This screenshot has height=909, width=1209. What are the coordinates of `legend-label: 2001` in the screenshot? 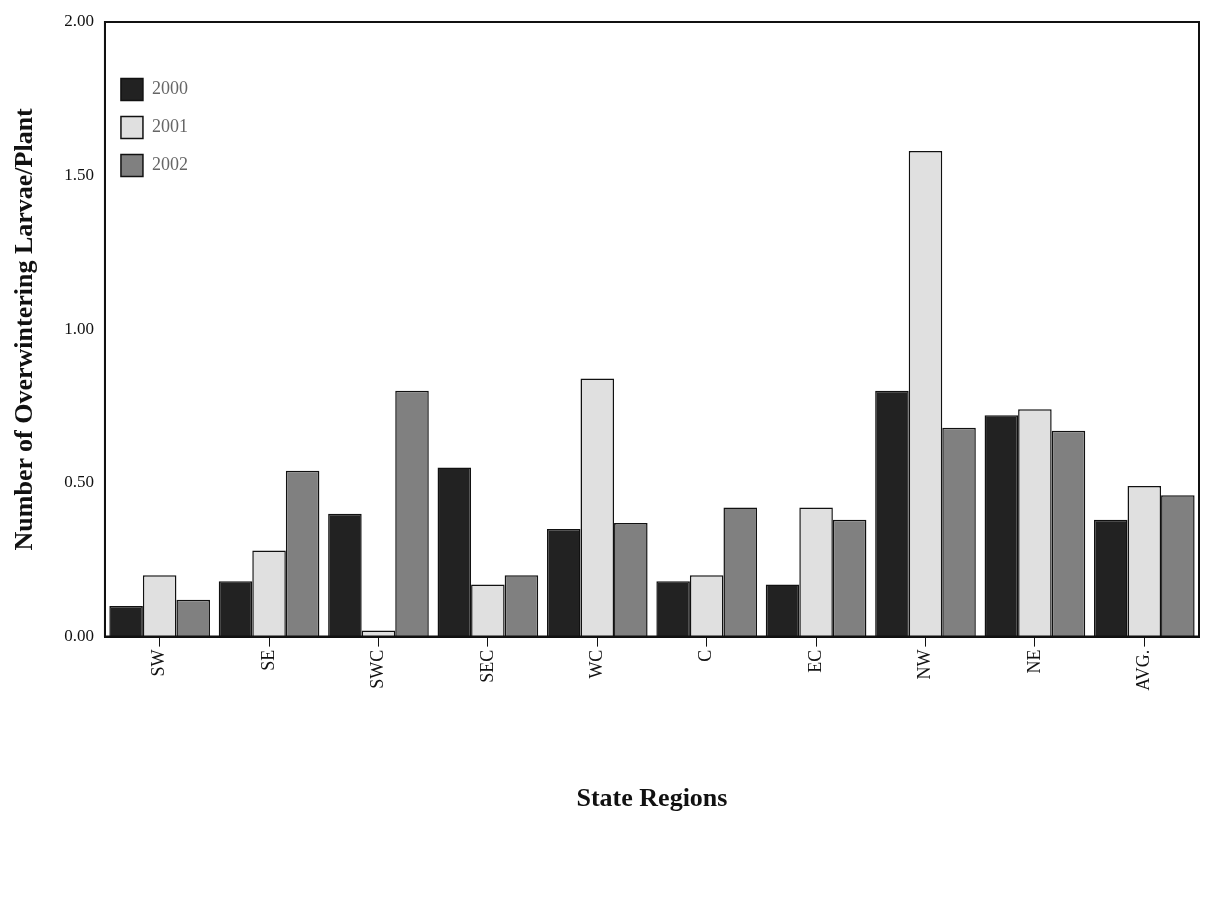 It's located at (169, 126).